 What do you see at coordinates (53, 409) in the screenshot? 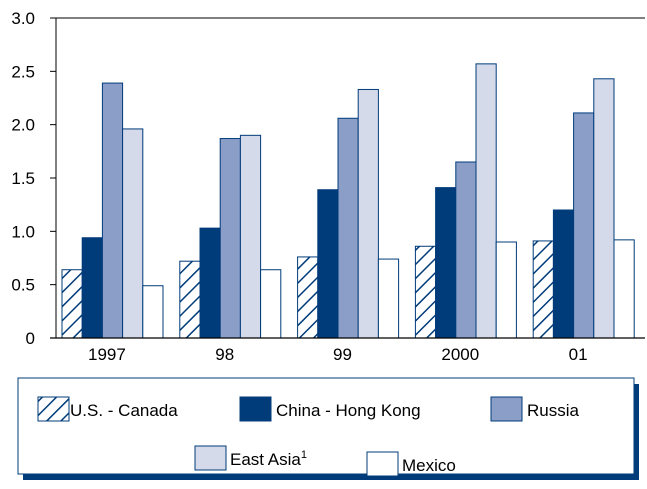
I see `legend-swatch-u-s-canada` at bounding box center [53, 409].